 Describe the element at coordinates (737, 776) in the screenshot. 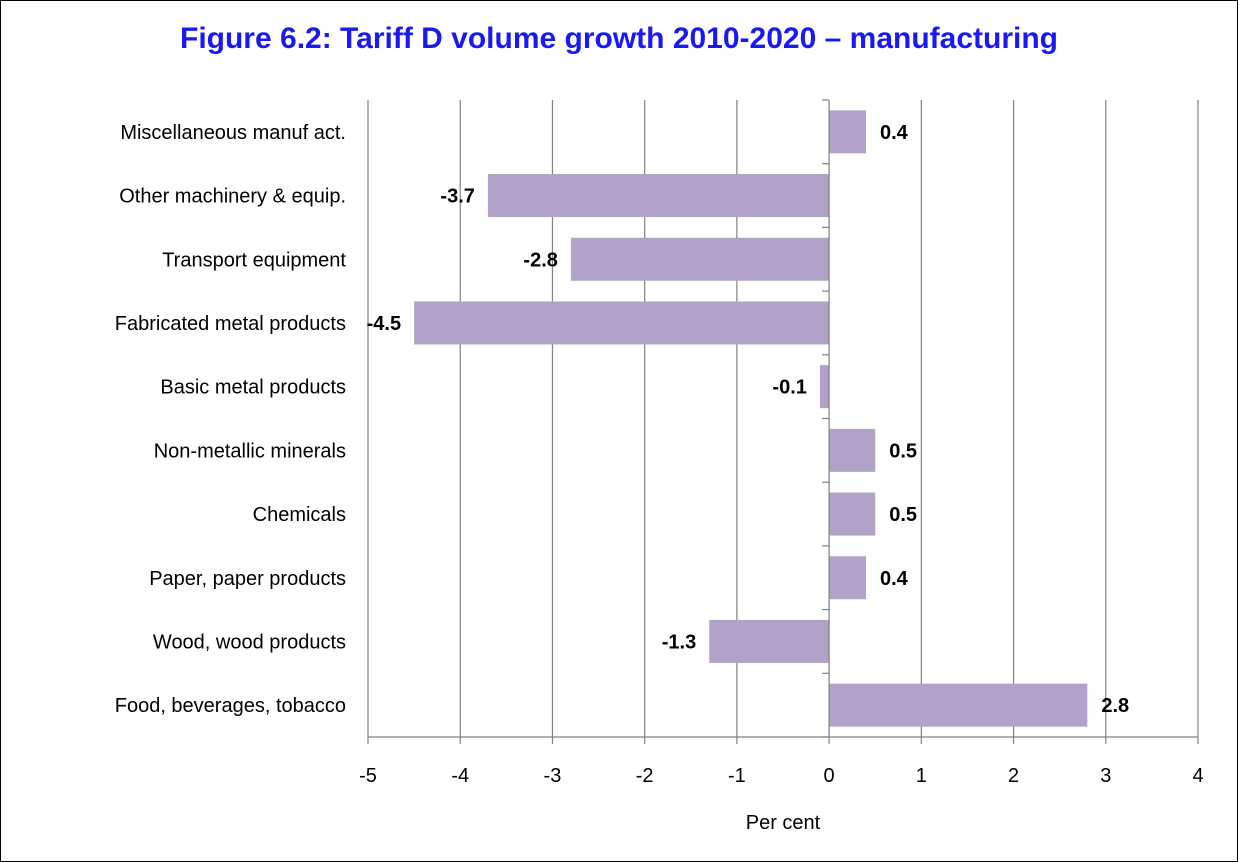

I see `x-tick-label: -1` at that location.